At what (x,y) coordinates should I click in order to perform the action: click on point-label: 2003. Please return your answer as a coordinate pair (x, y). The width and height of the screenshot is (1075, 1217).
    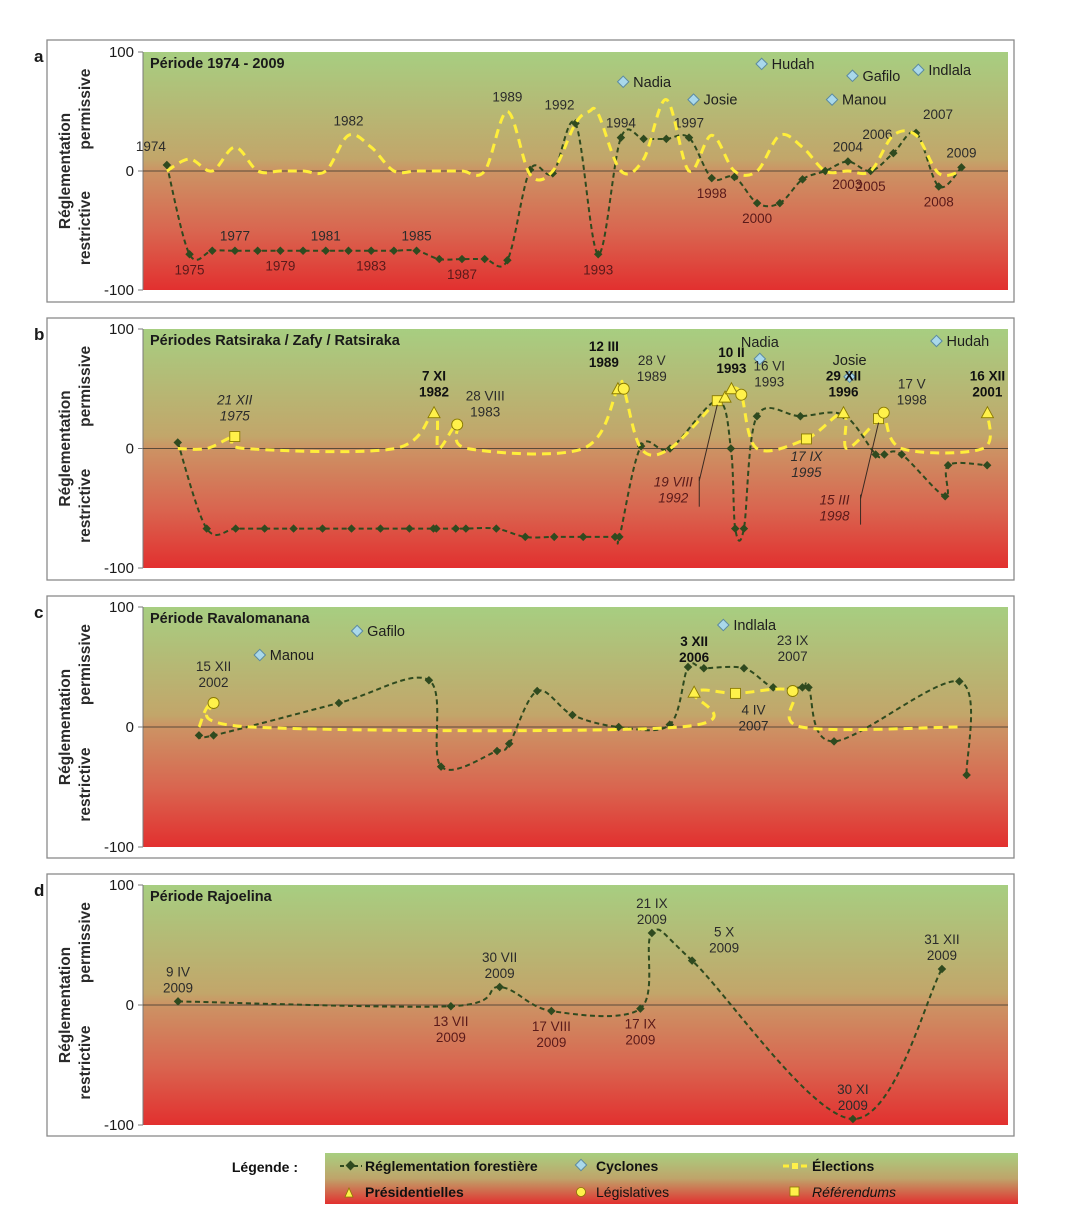
    Looking at the image, I should click on (847, 184).